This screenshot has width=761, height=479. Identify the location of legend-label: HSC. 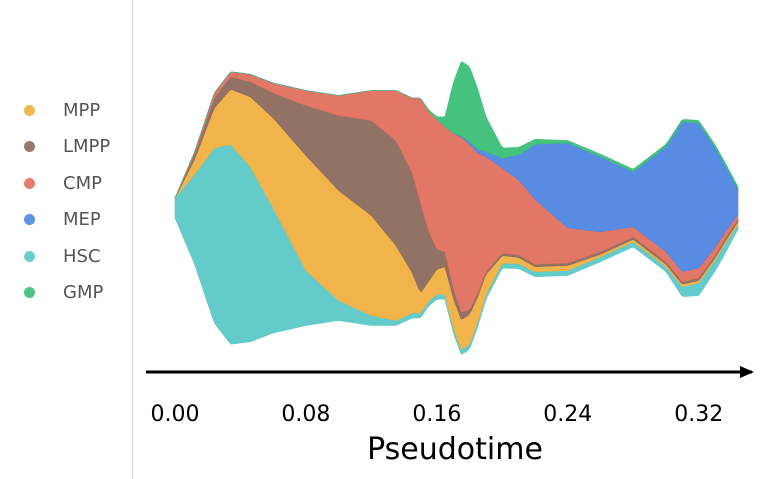
(82, 256).